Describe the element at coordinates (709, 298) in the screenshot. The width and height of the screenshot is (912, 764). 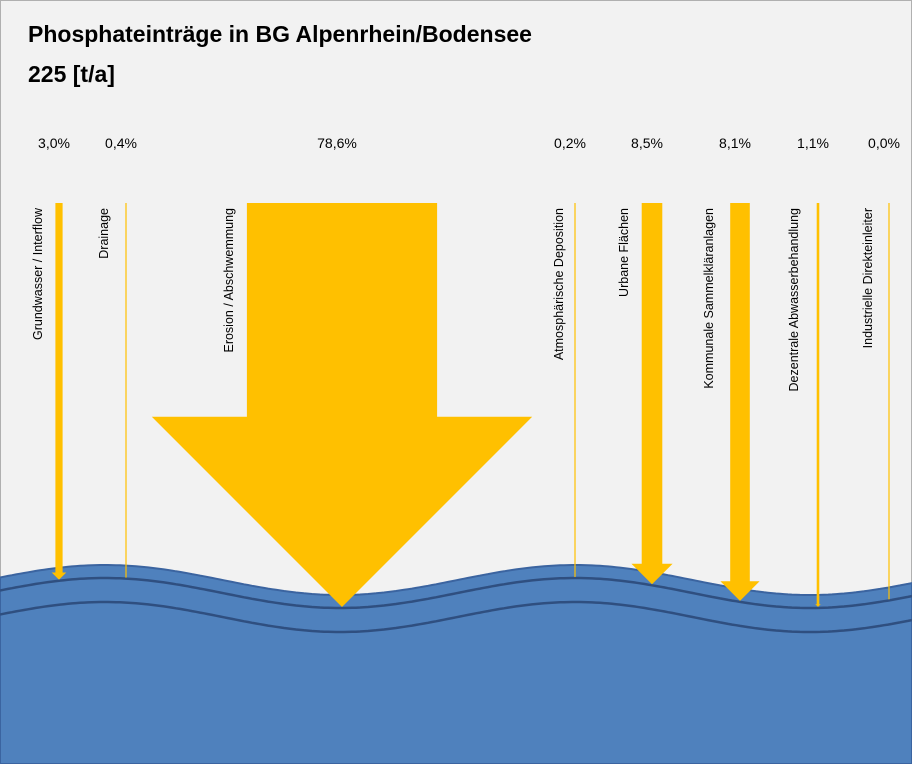
I see `source-label: Kommunale Sammelkläranlagen` at that location.